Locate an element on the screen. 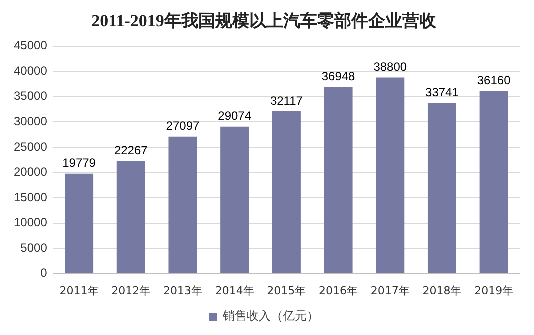 The image size is (534, 335). y-tick-label: 40000 is located at coordinates (31, 71).